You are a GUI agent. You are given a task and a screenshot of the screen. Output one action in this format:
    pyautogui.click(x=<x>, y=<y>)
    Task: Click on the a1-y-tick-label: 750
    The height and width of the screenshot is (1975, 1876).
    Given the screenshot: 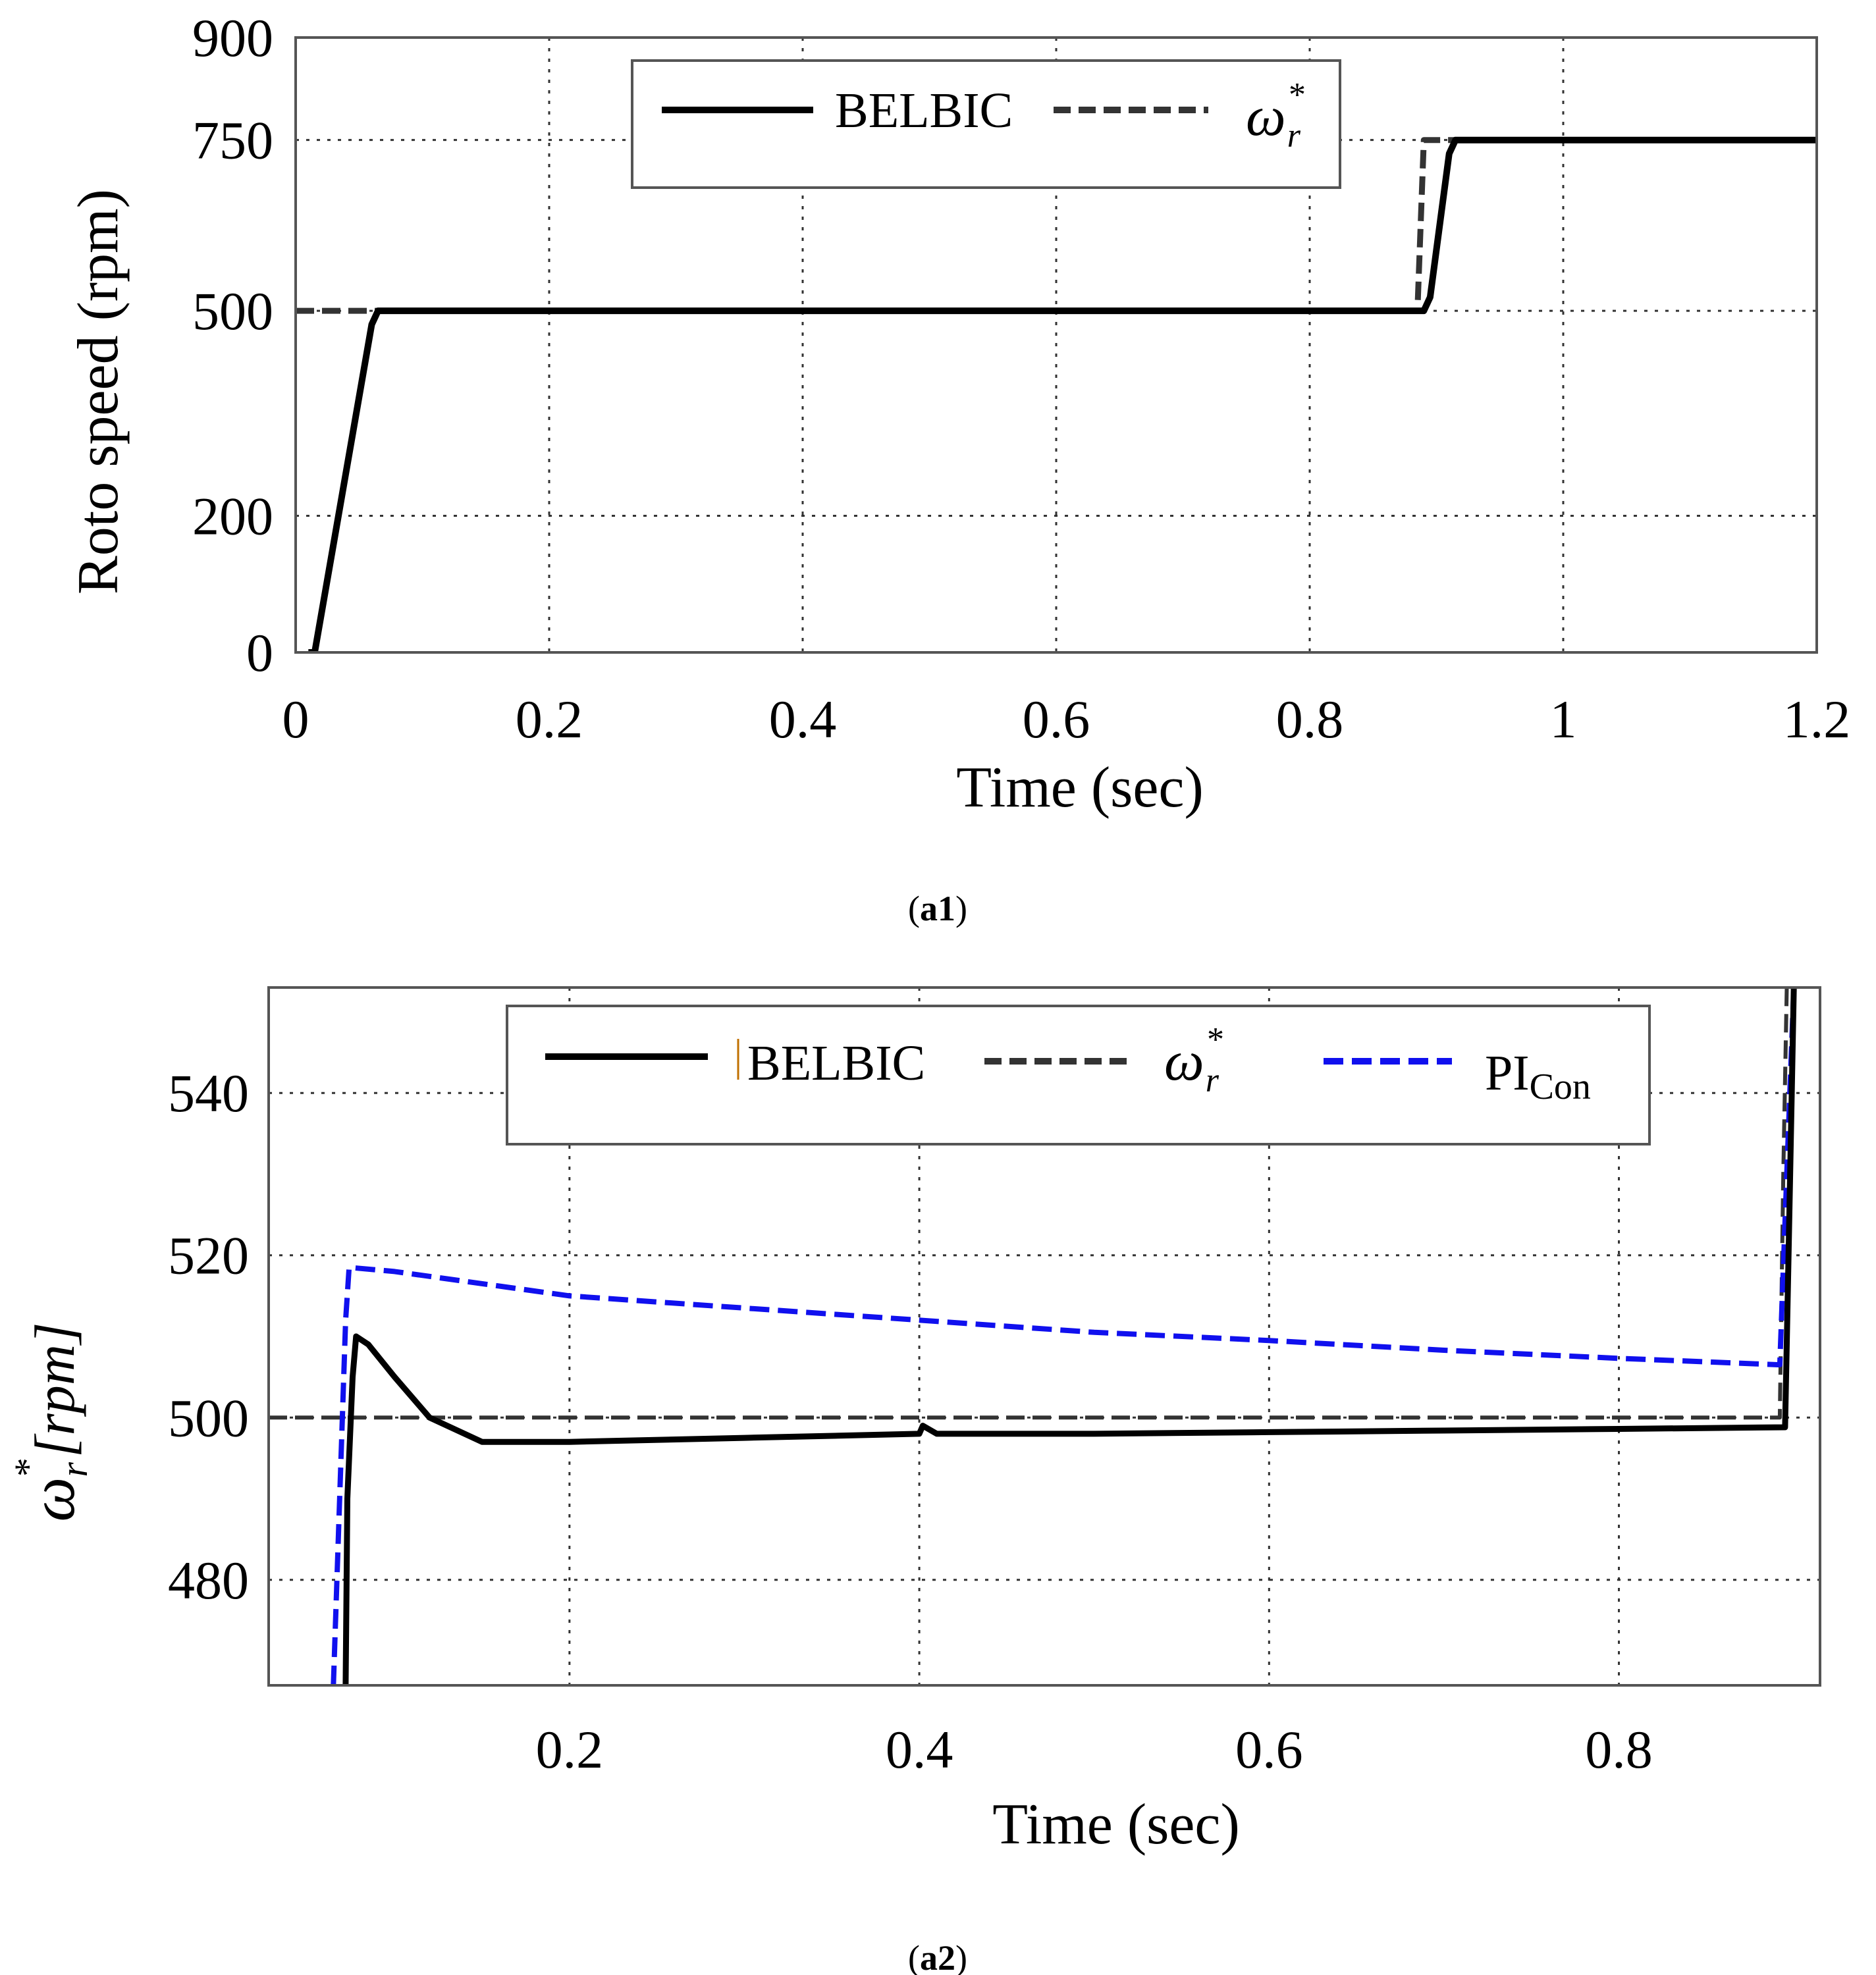 What is the action you would take?
    pyautogui.click(x=233, y=141)
    